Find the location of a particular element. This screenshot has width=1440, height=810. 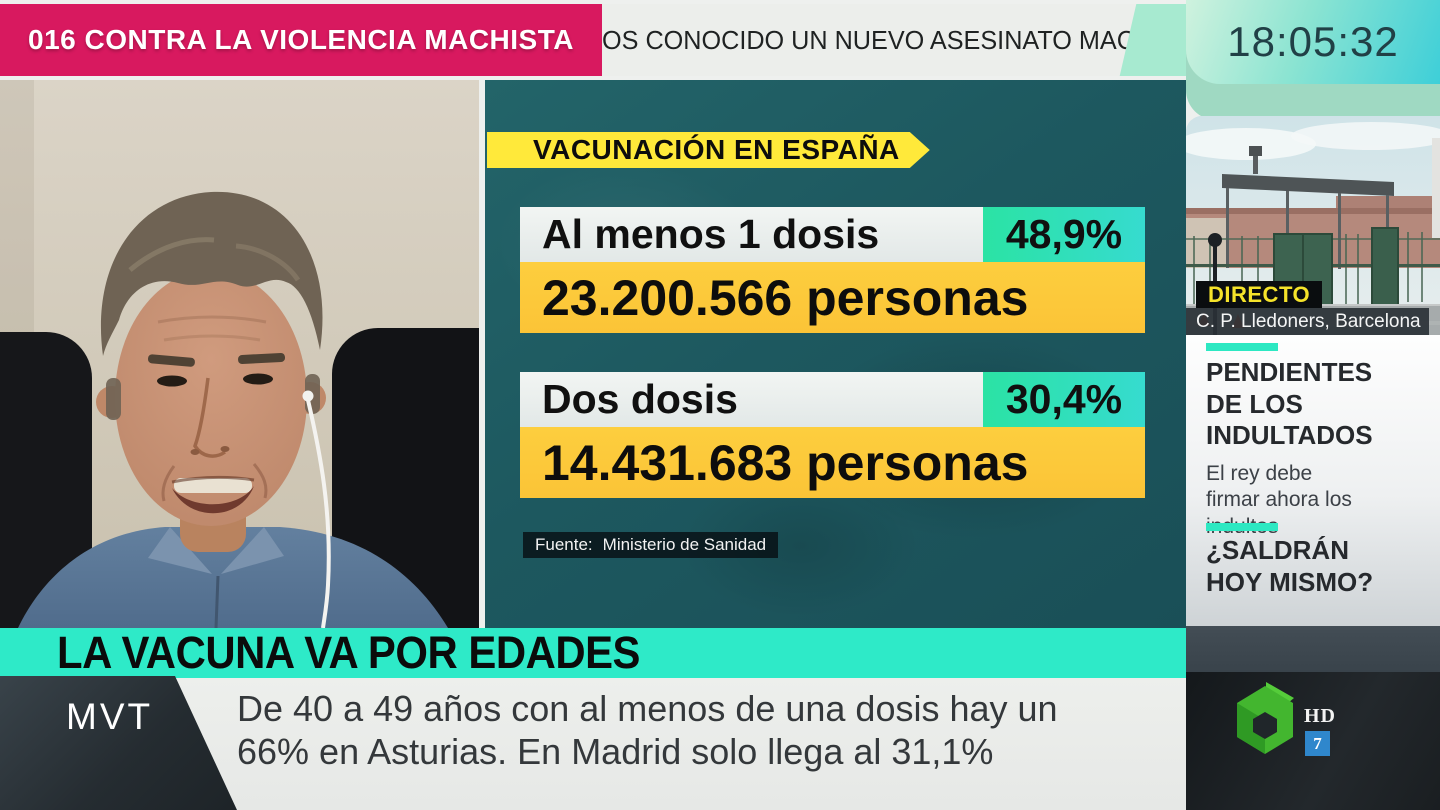

location-bar: C. P. Lledoners, Barcelona is located at coordinates (1307, 321).